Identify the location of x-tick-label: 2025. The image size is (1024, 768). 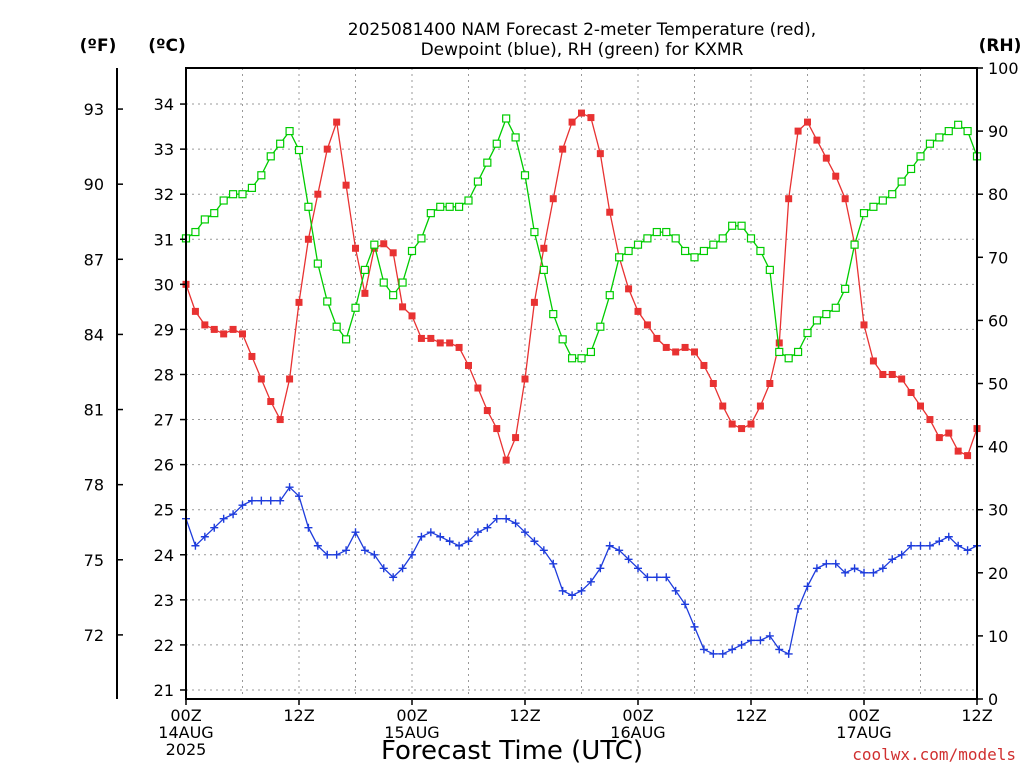
(186, 749).